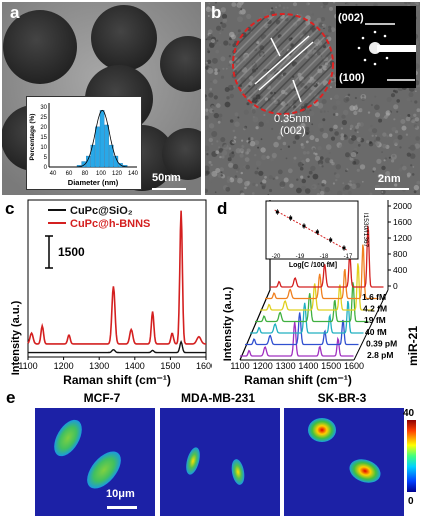 Image resolution: width=426 pixels, height=518 pixels. What do you see at coordinates (400, 270) in the screenshot?
I see `right-tick-label: 400` at bounding box center [400, 270].